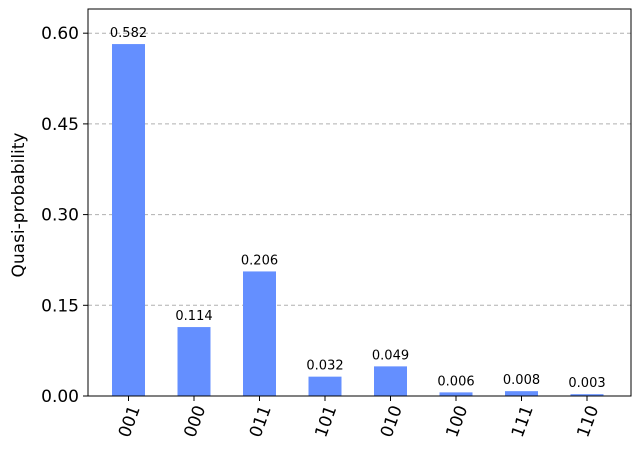 The height and width of the screenshot is (456, 640). Describe the element at coordinates (261, 421) in the screenshot. I see `x-tick-label-011: 011` at that location.